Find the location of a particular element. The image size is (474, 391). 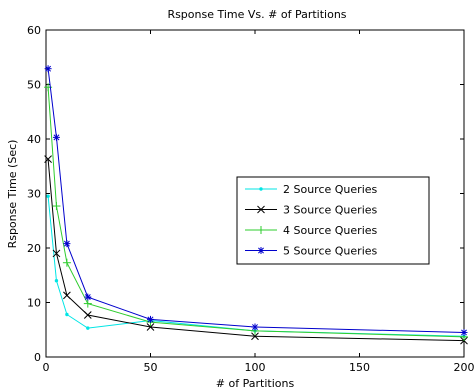

y-tick-label: 50 is located at coordinates (34, 85).